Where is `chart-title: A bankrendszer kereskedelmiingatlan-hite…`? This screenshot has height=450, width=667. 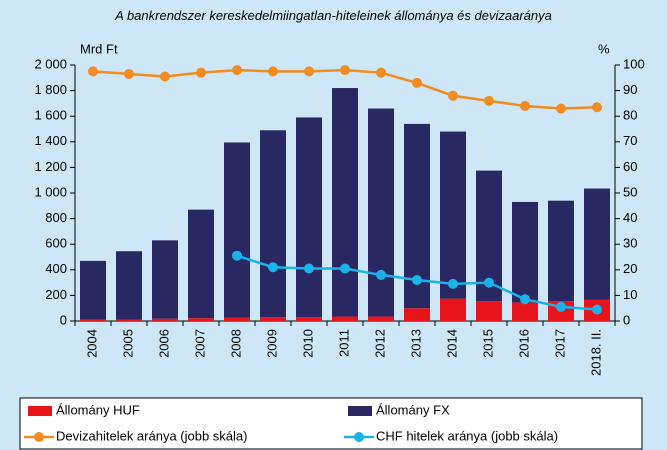
chart-title: A bankrendszer kereskedelmiingatlan-hite… is located at coordinates (333, 15).